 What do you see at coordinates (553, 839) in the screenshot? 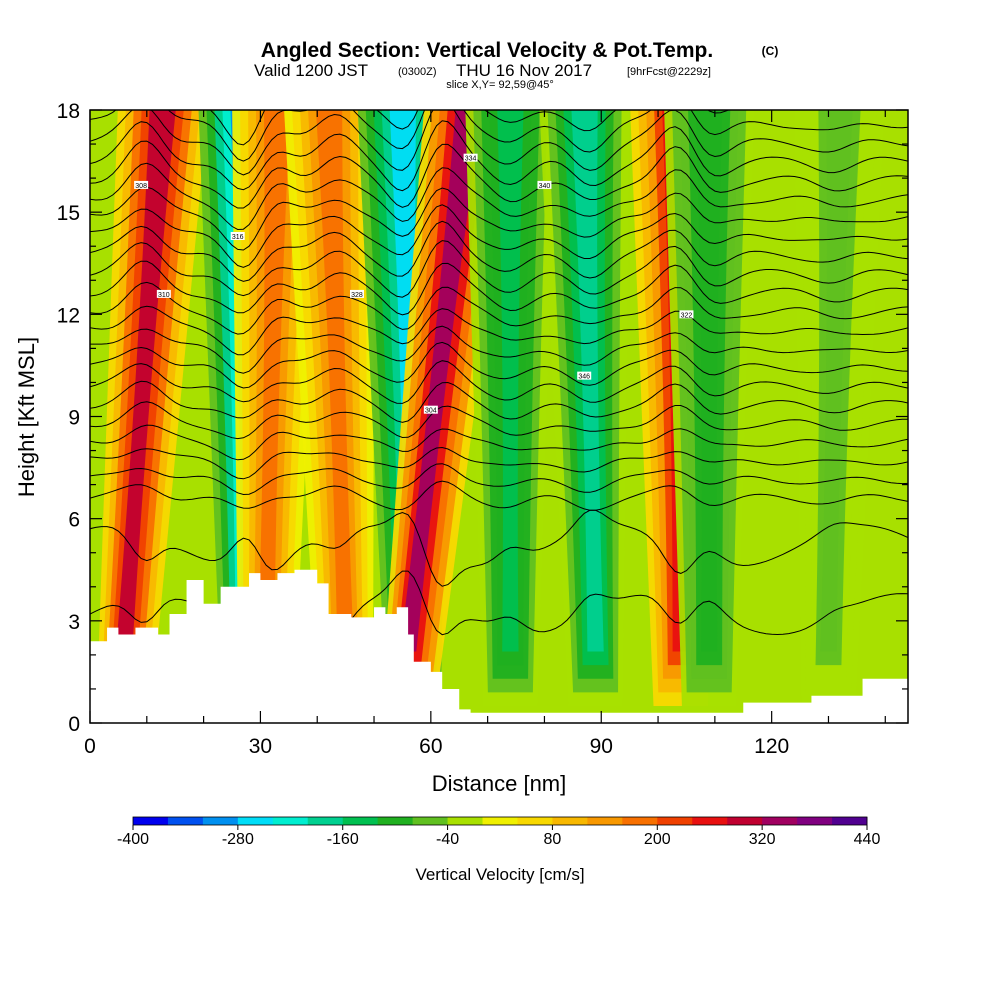
I see `colorbar-label: 80` at bounding box center [553, 839].